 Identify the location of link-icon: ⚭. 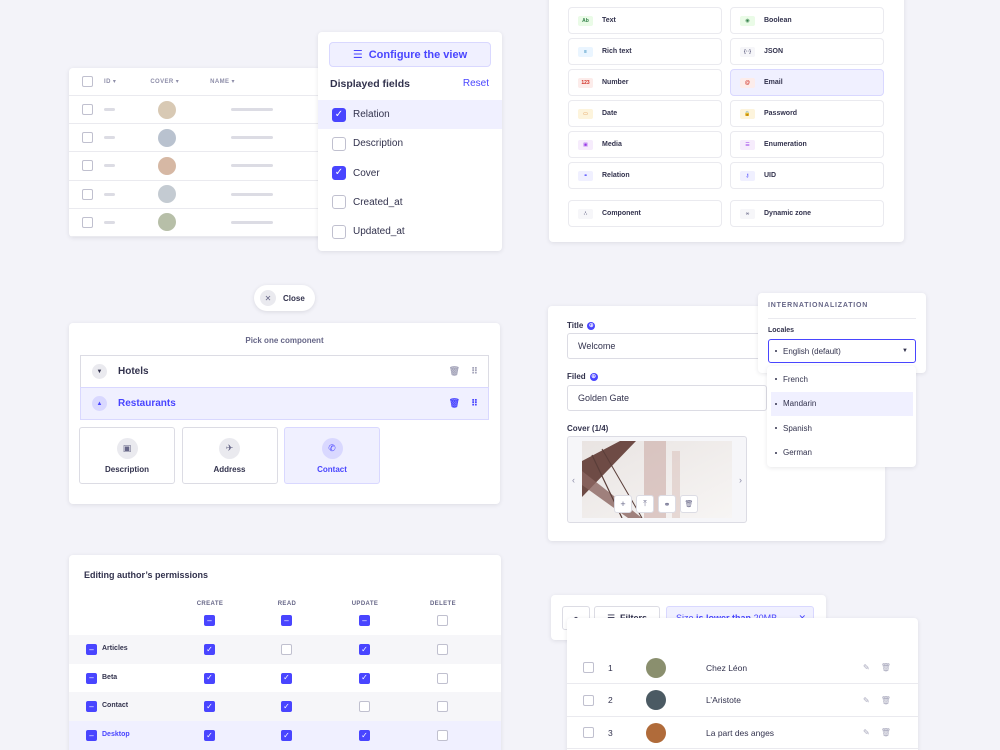
(667, 504).